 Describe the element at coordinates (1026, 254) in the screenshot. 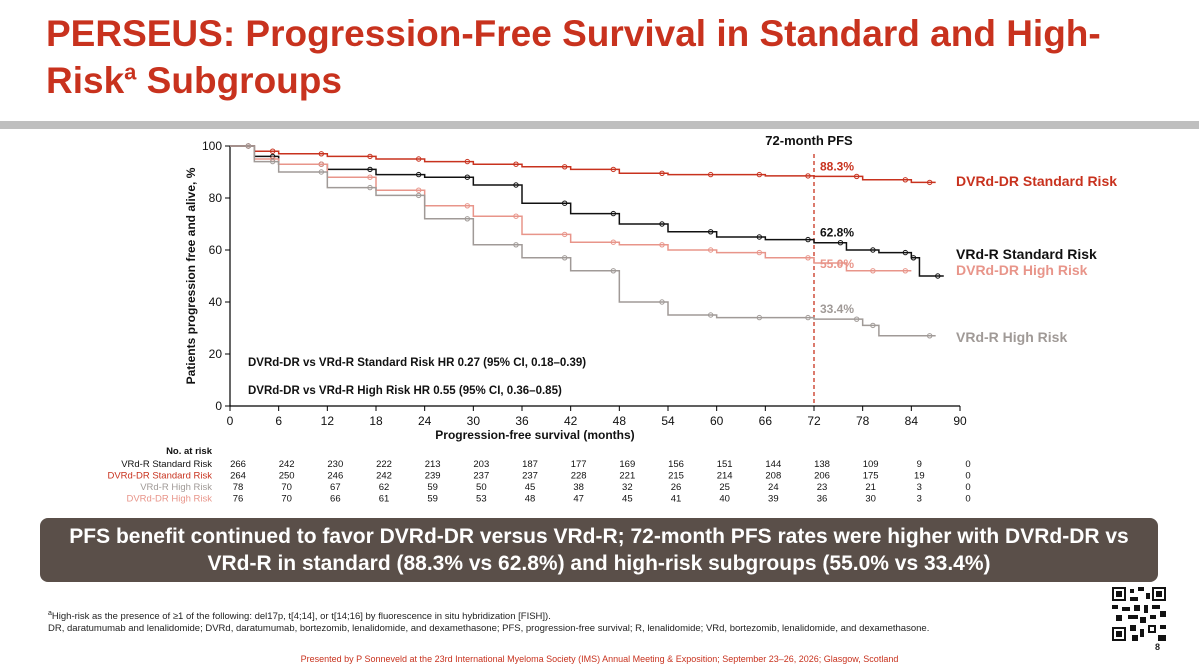

I see `series-end-label: VRd-R Standard Risk` at that location.